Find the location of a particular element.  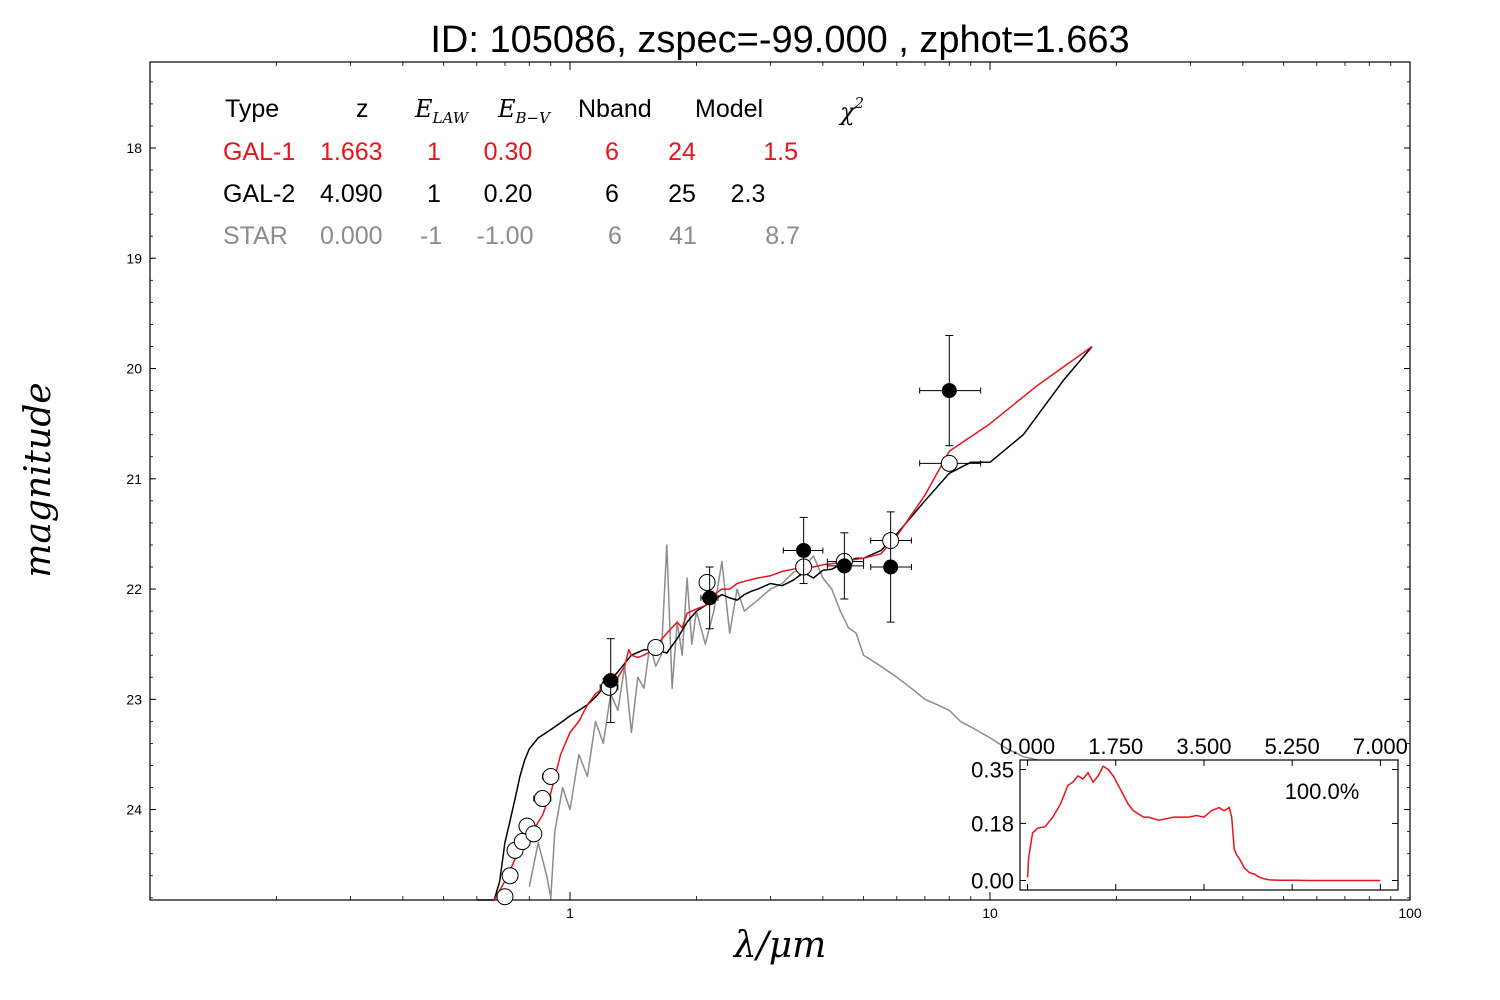

table-header-elaw-sub: LAW is located at coordinates (451, 118).